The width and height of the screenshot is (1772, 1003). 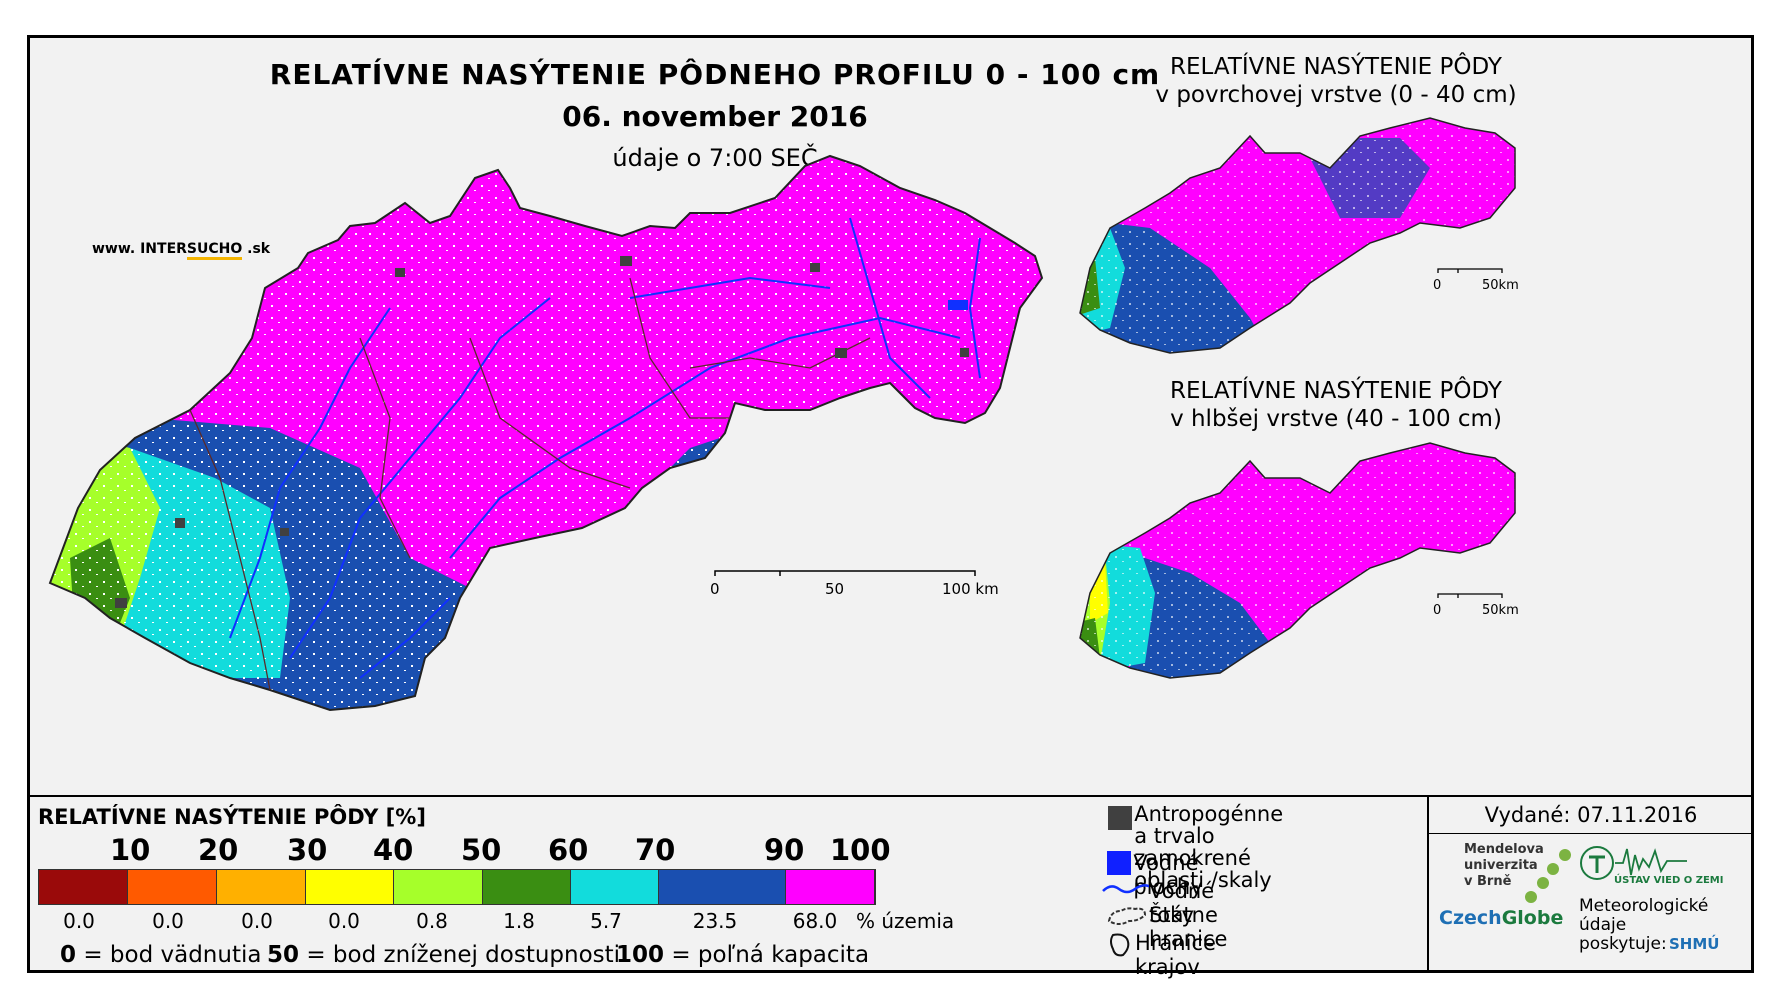 What do you see at coordinates (1603, 925) in the screenshot?
I see `meteo-line-2: údaje` at bounding box center [1603, 925].